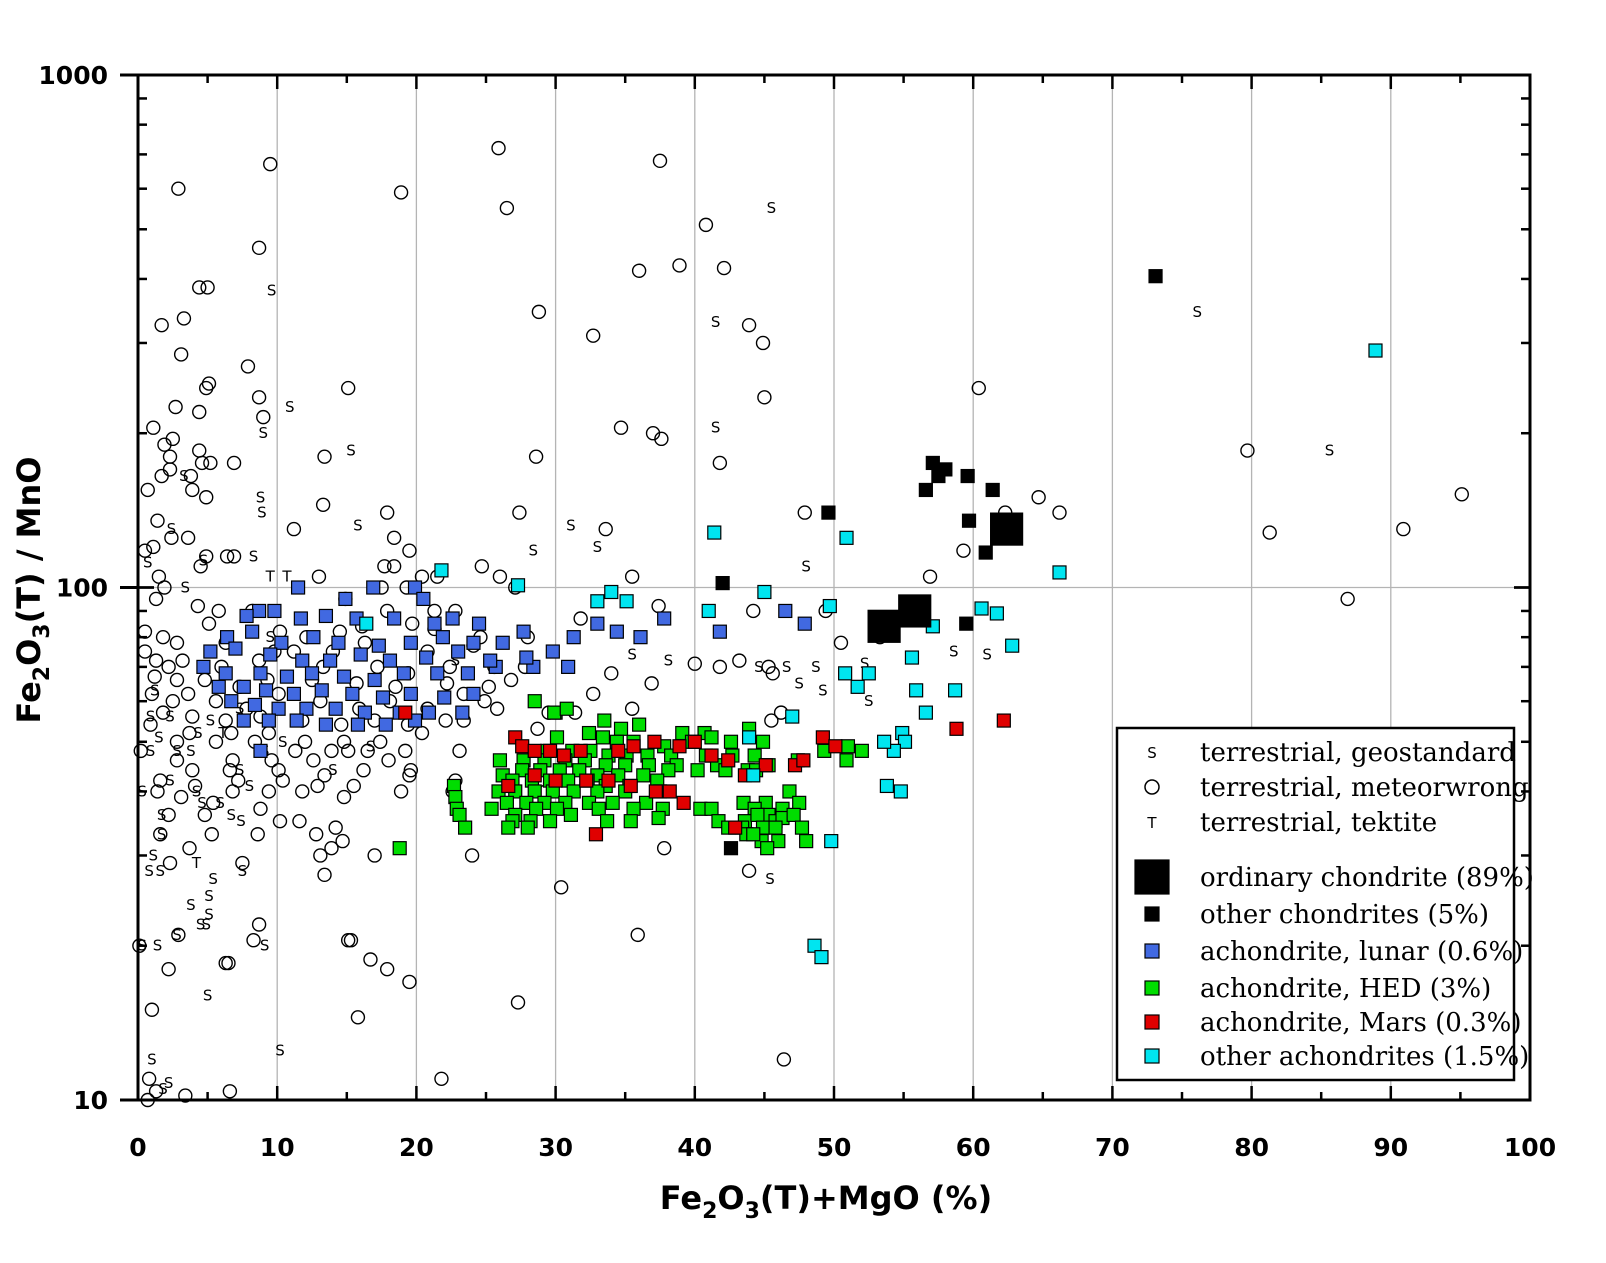  I want to click on legend-symbol-mars, so click(1152, 1022).